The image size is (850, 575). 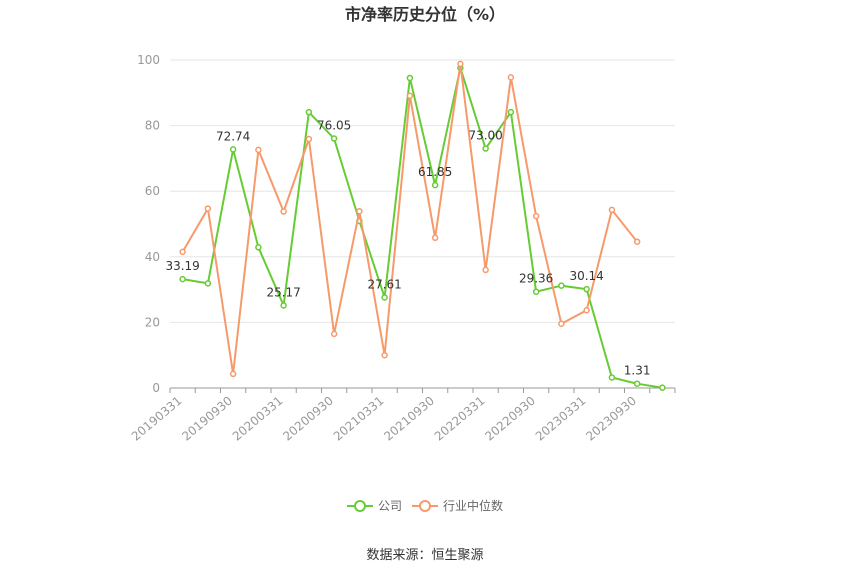 I want to click on legend-label: 行业中位数, so click(x=473, y=505).